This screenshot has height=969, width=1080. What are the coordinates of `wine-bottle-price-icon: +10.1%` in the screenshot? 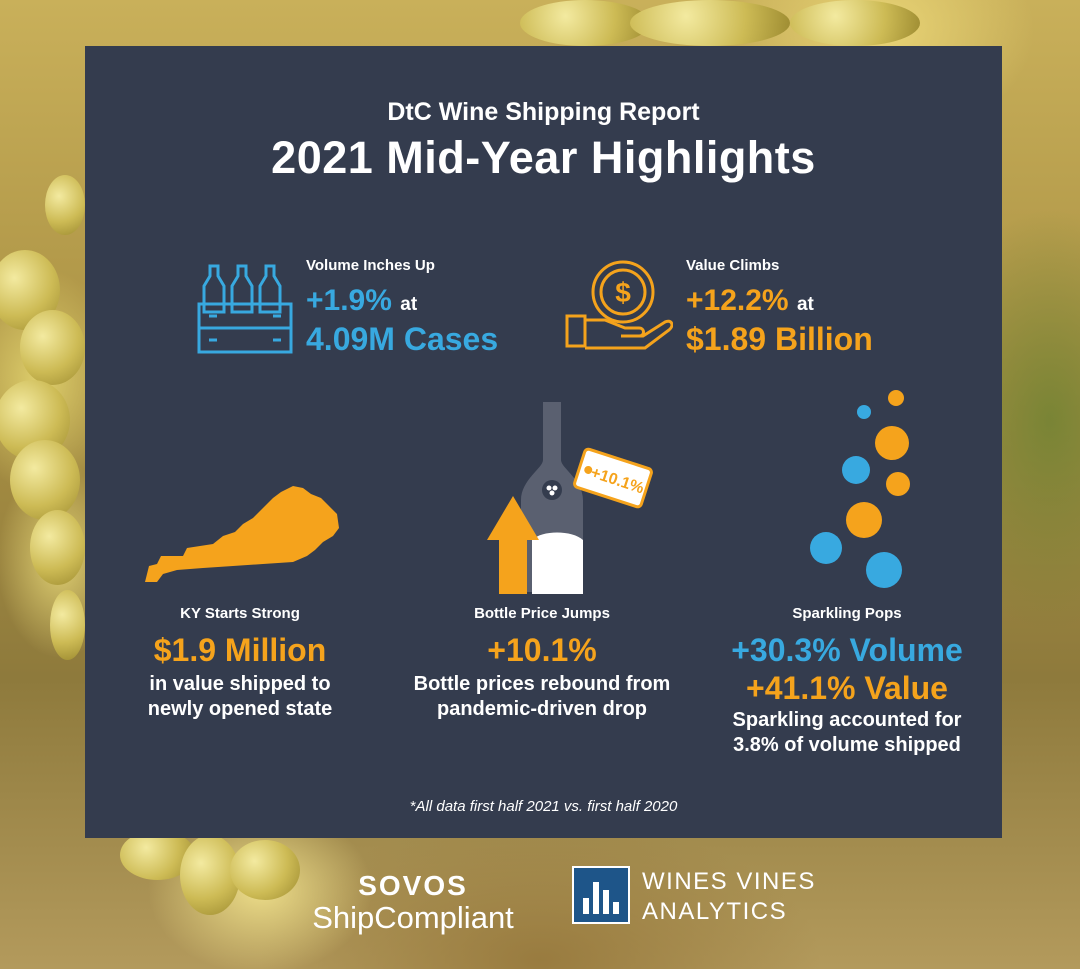 It's located at (570, 498).